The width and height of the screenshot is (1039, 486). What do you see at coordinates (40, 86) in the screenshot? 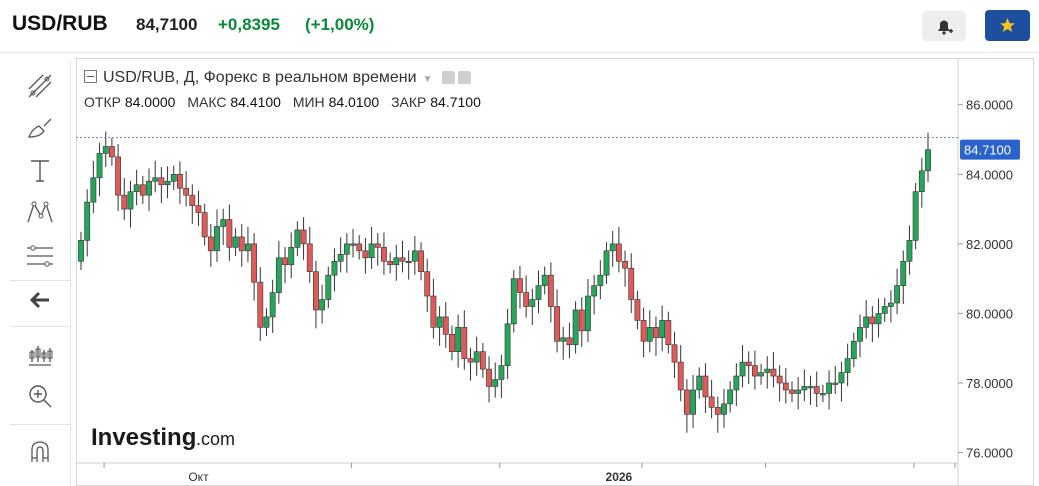
I see `trend-lines-icon` at bounding box center [40, 86].